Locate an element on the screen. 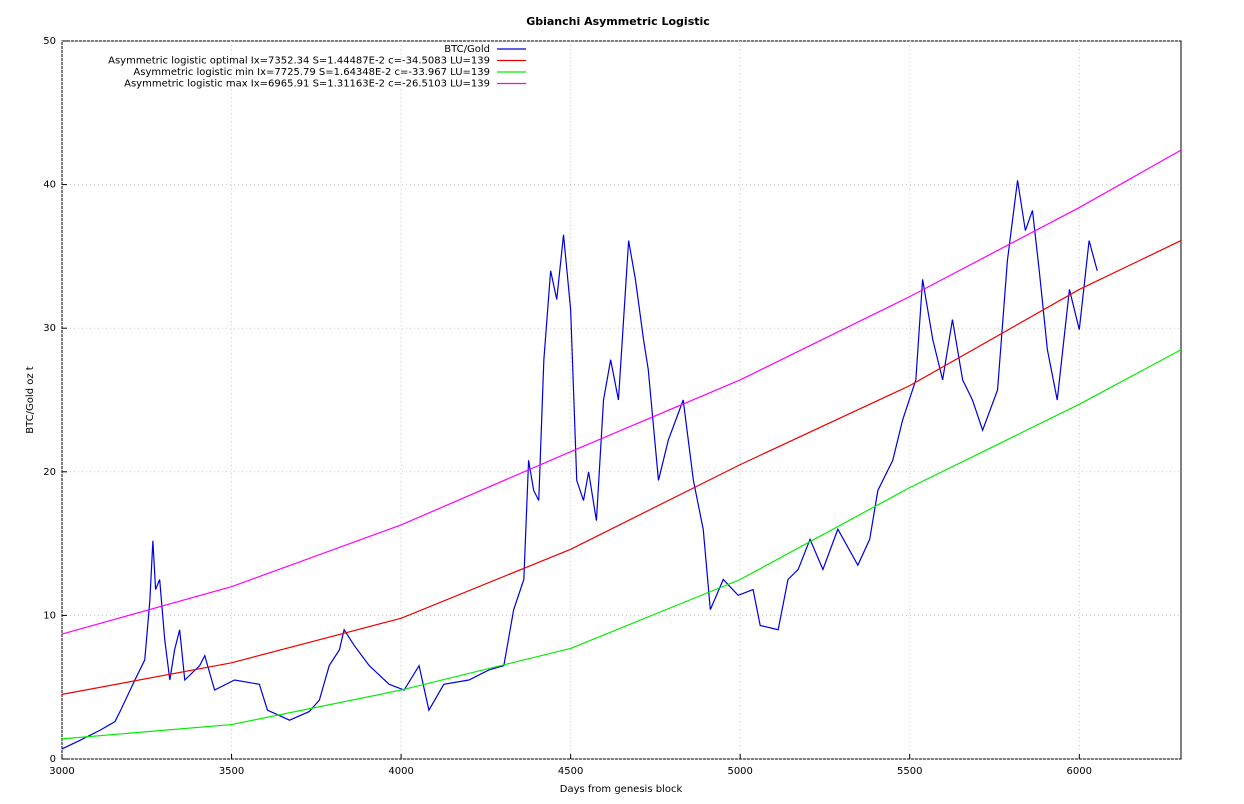  y-axis-label: BTC/Gold oz t is located at coordinates (30, 399).